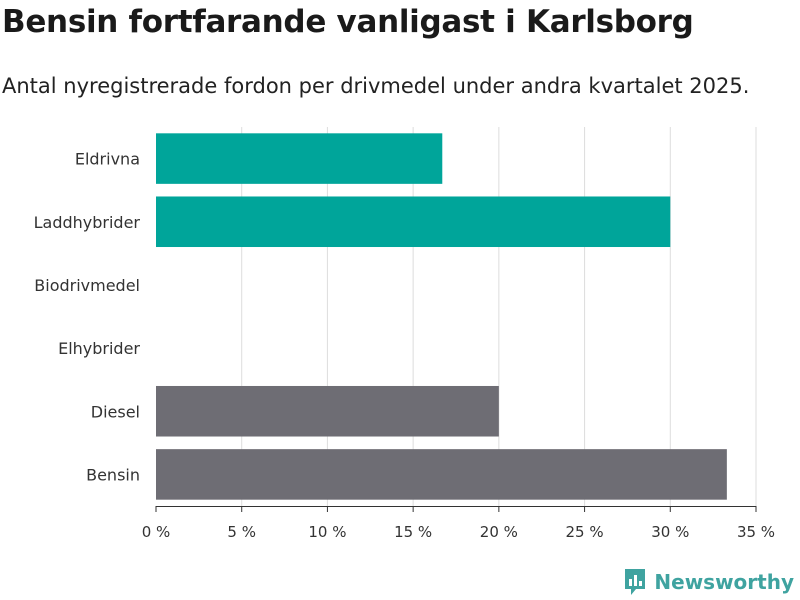 This screenshot has width=800, height=600. Describe the element at coordinates (327, 411) in the screenshot. I see `bar-diesel` at that location.